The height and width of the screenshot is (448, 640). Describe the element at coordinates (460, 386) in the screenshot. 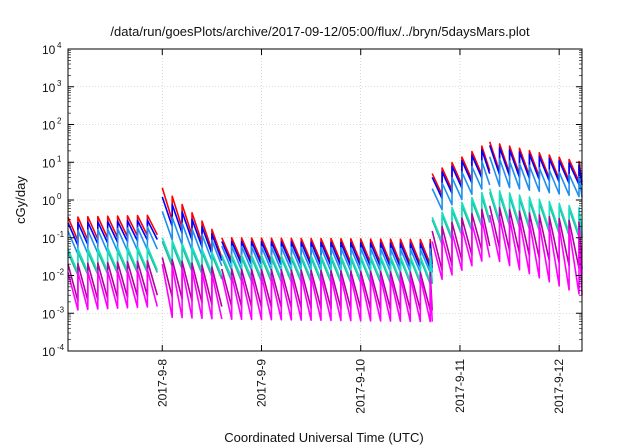

I see `x-tick-label: 2017-9-11` at that location.